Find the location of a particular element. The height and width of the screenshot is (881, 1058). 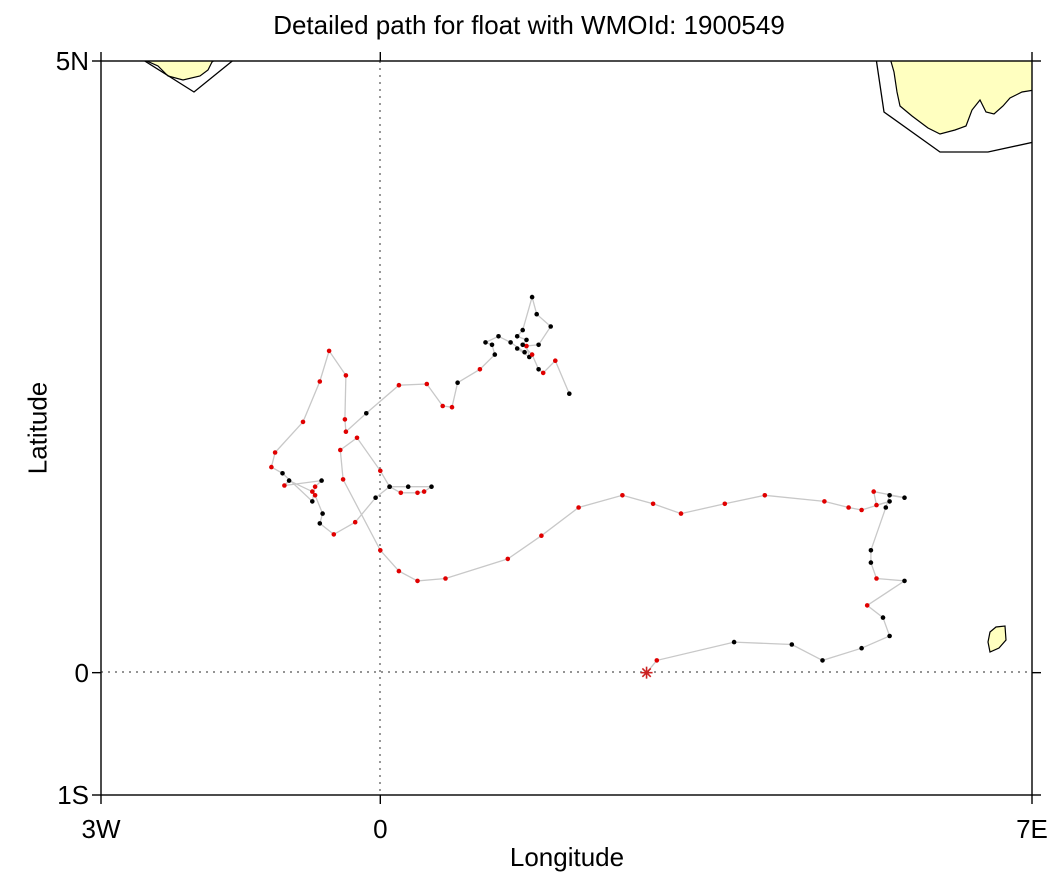

x-tick-label: 7E is located at coordinates (1032, 829).